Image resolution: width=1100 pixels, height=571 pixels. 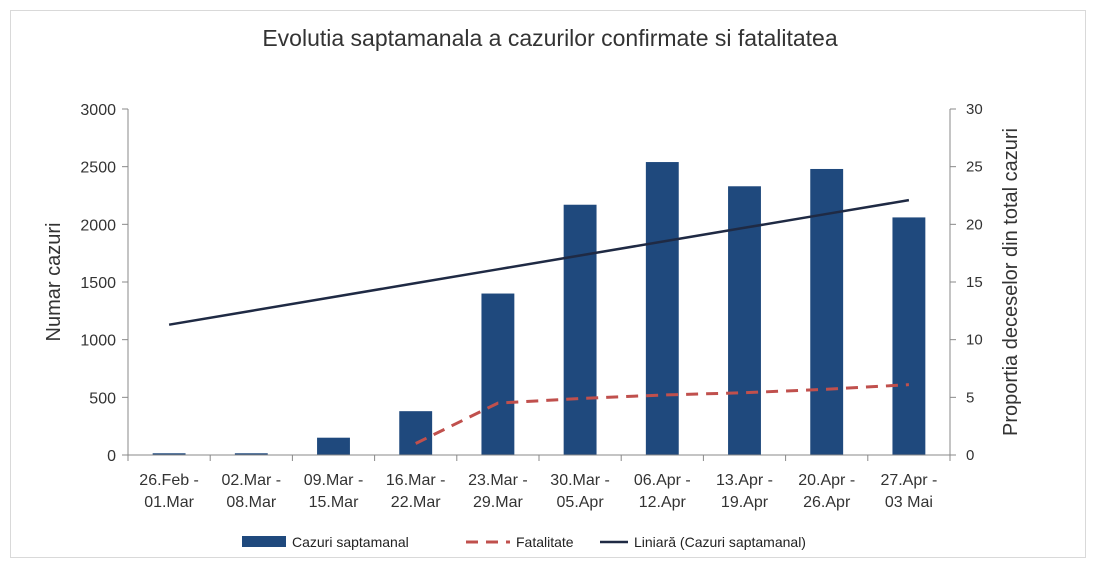 What do you see at coordinates (745, 502) in the screenshot?
I see `x-tick-label: 19.Apr` at bounding box center [745, 502].